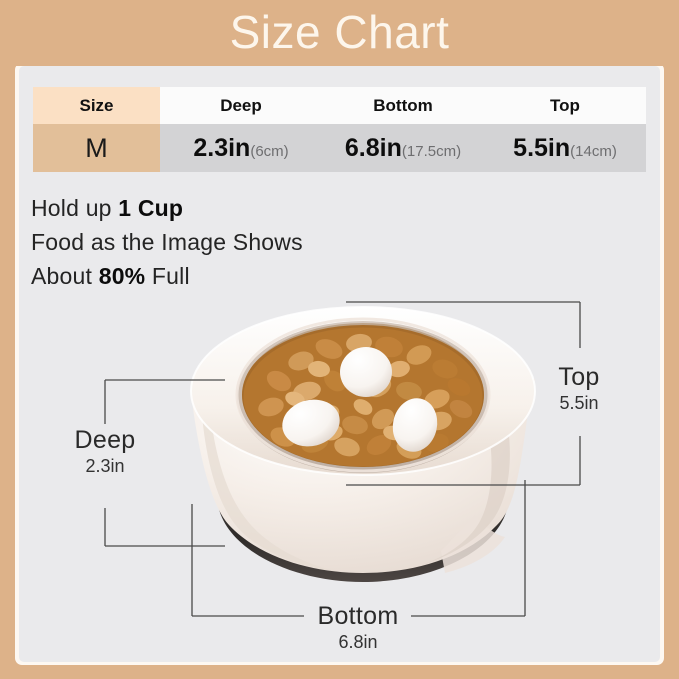 The image size is (679, 679). Describe the element at coordinates (542, 147) in the screenshot. I see `top-inches: 5.5in` at that location.